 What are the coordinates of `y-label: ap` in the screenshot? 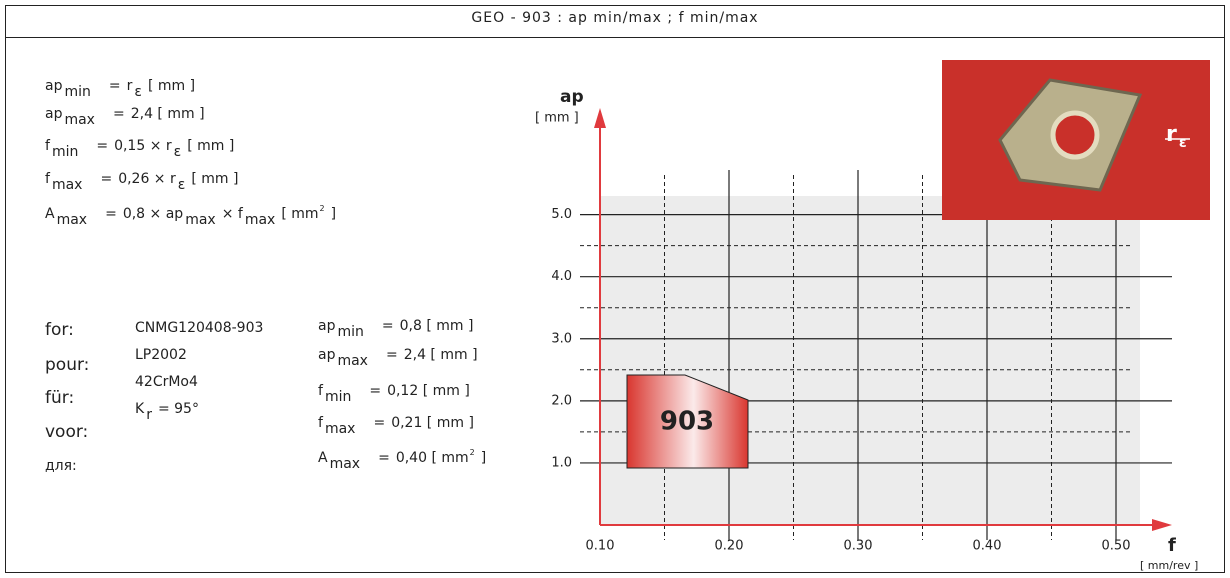 It's located at (572, 97).